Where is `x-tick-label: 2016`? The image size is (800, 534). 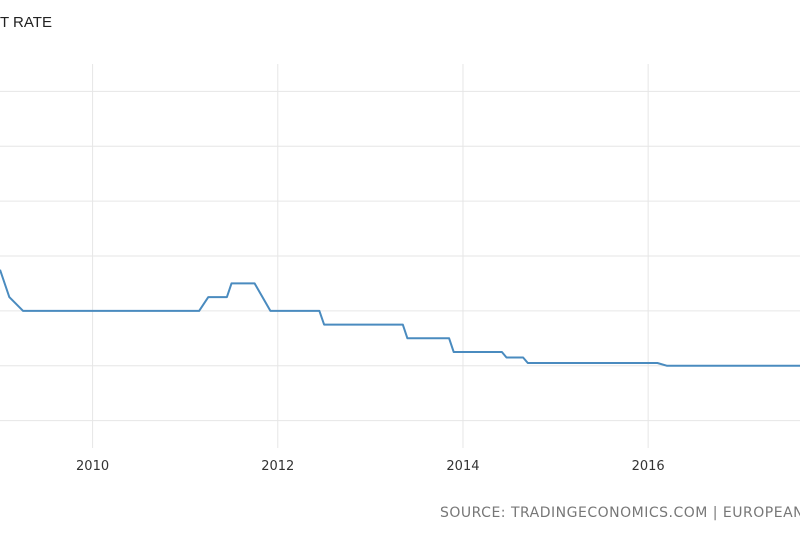
x-tick-label: 2016 is located at coordinates (648, 466).